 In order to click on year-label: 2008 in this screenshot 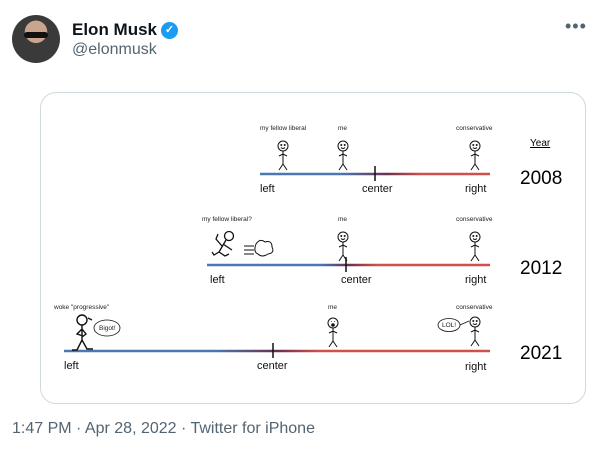, I will do `click(541, 178)`.